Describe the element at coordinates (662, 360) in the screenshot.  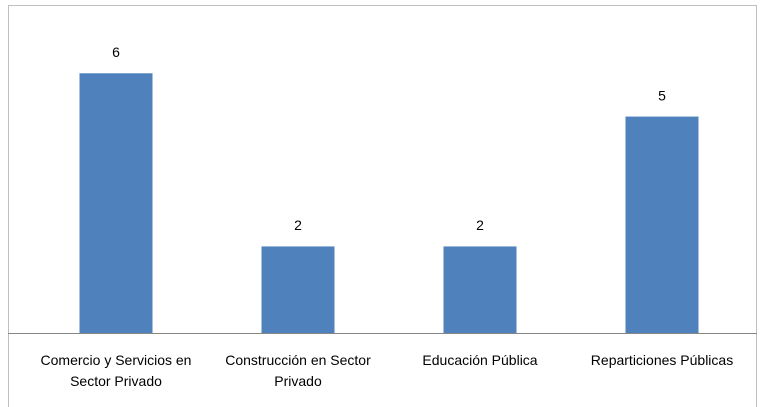
I see `x-tick-label: Reparticiones Públicas` at that location.